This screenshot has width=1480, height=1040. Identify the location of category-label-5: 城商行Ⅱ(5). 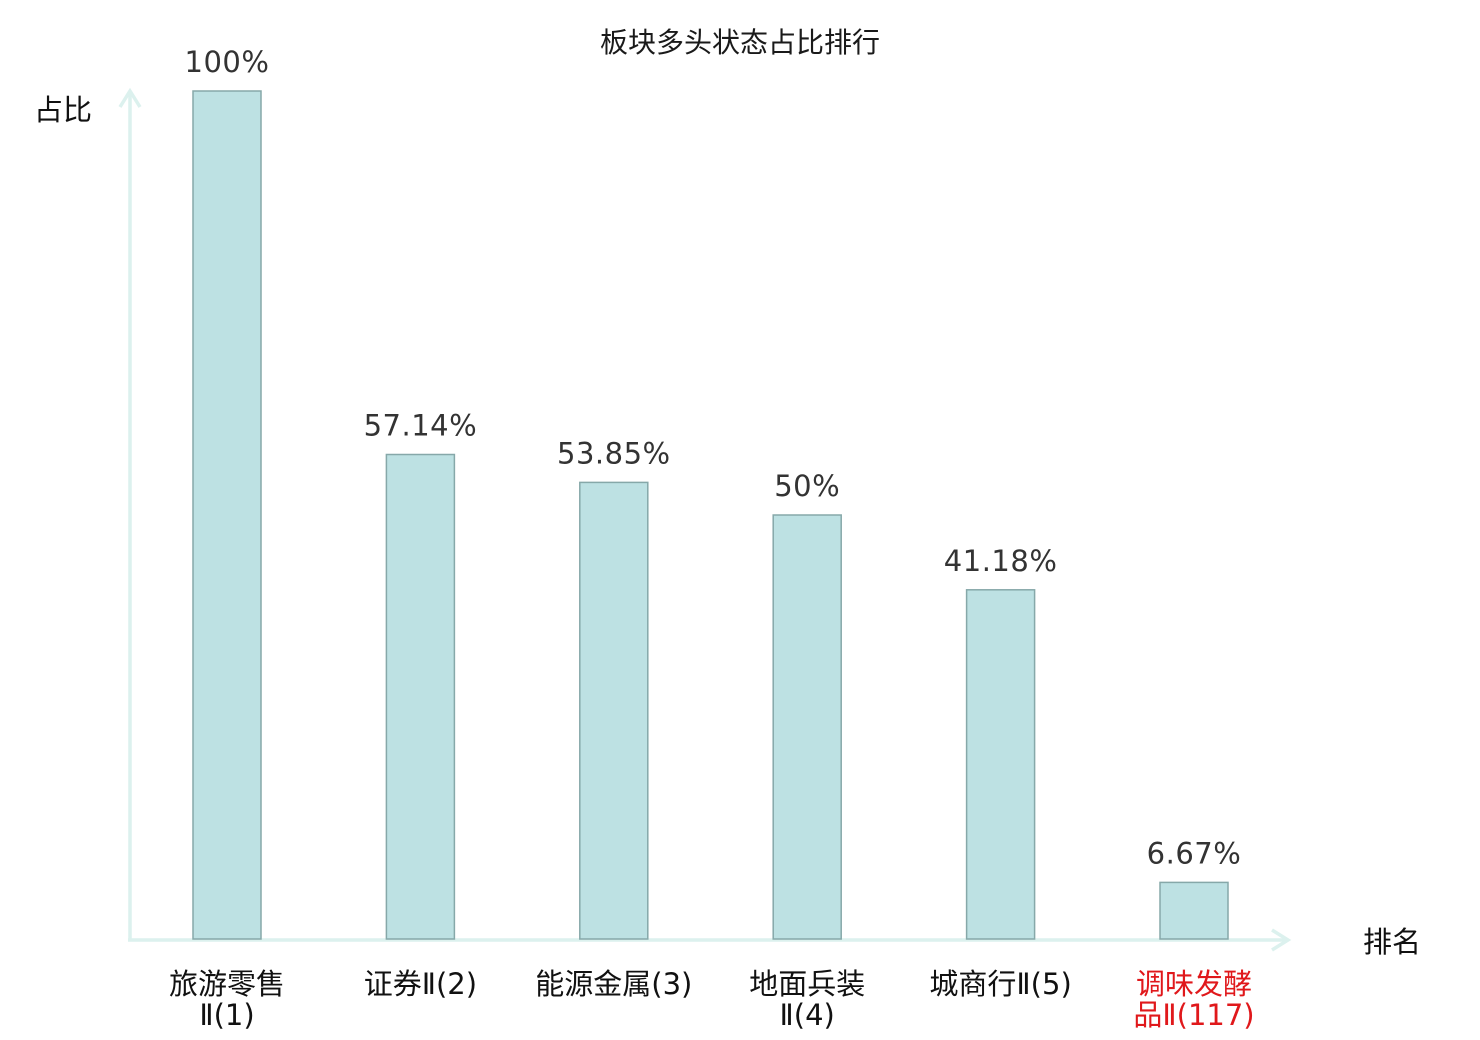
(1000, 984).